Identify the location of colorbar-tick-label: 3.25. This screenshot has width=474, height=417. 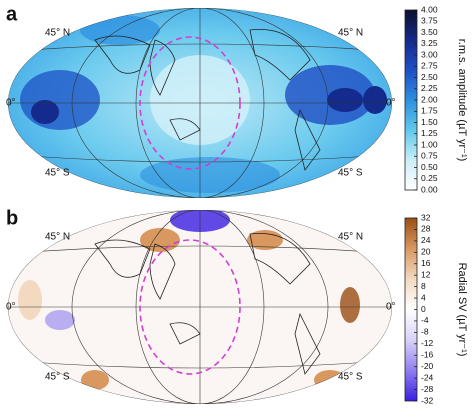
(429, 43).